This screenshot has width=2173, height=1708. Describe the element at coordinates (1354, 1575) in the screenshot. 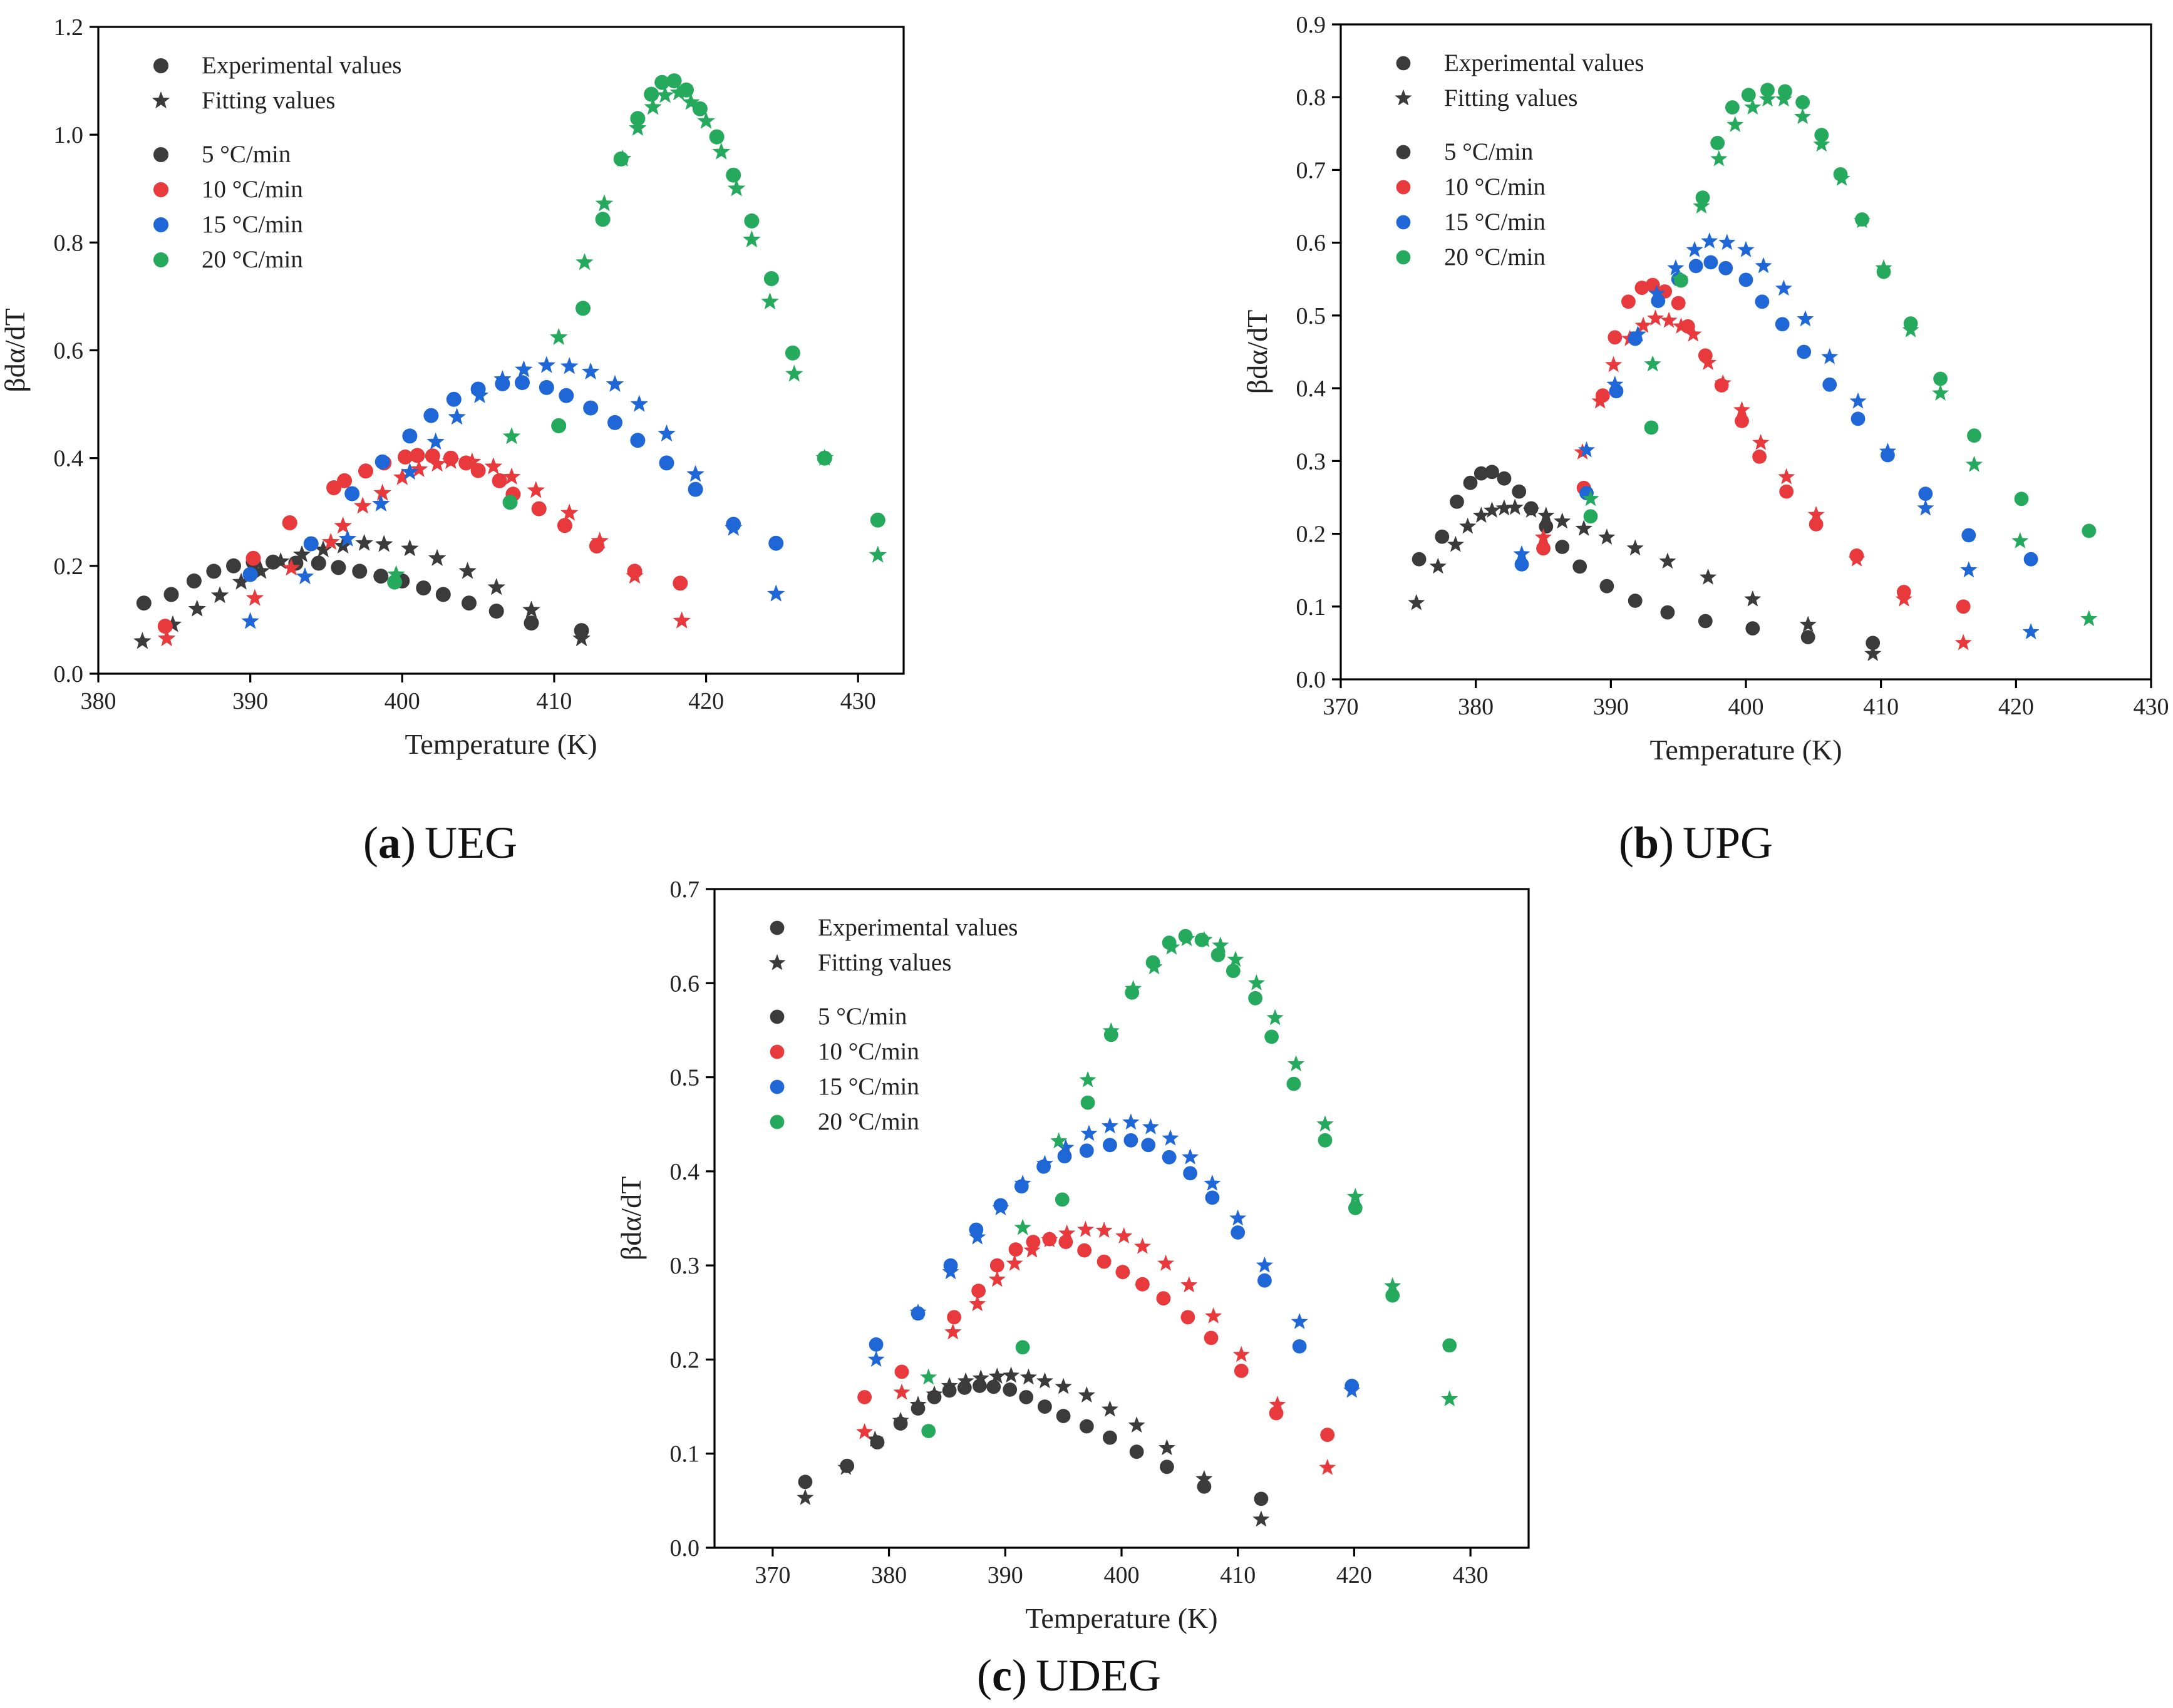

I see `x-tick-label: 420` at that location.